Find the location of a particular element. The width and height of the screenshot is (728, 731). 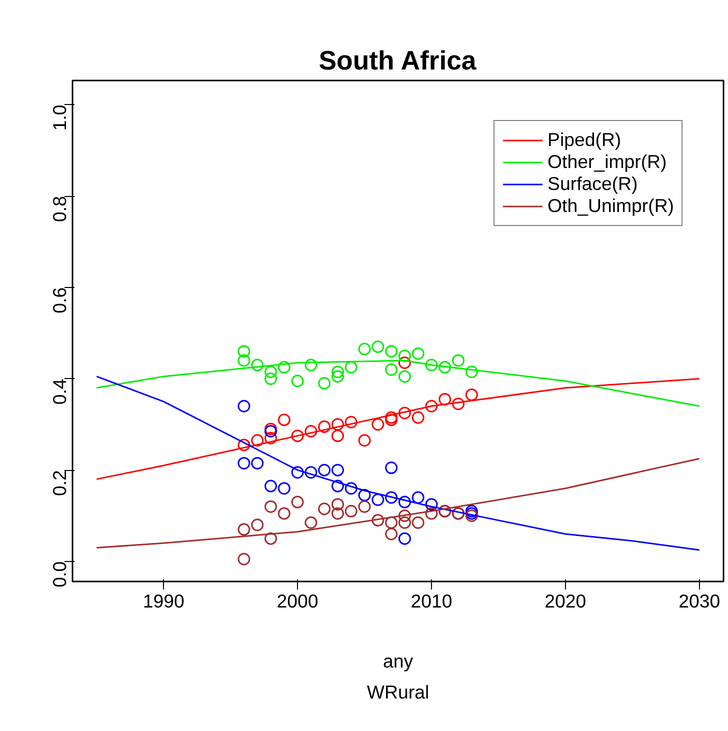

chart-title: South Africa is located at coordinates (397, 61).